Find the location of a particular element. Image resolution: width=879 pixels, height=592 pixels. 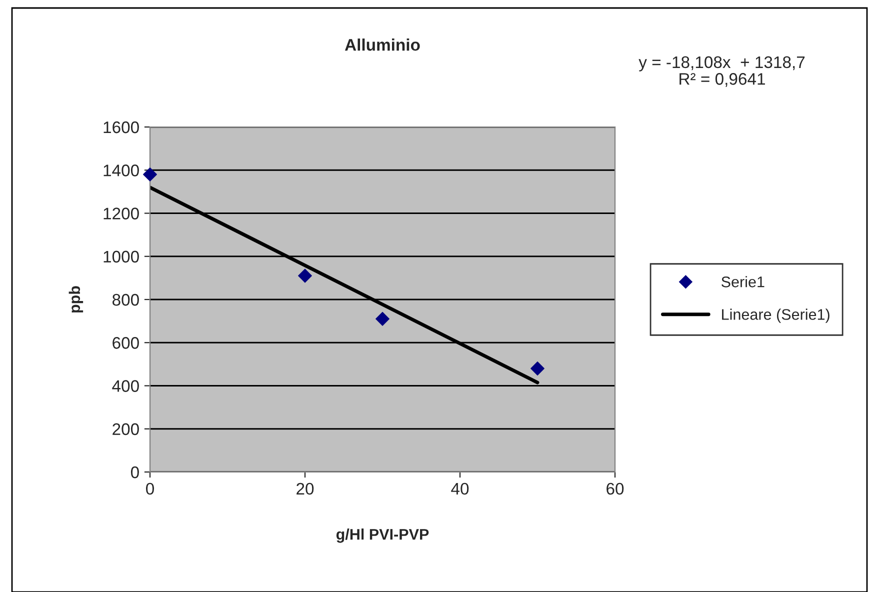

x-tick-label: 60 is located at coordinates (615, 488).